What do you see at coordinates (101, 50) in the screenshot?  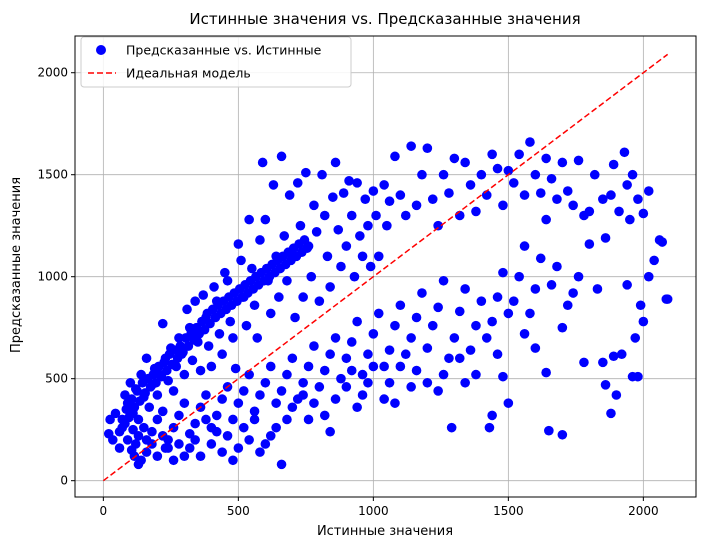 I see `legend-marker-points` at bounding box center [101, 50].